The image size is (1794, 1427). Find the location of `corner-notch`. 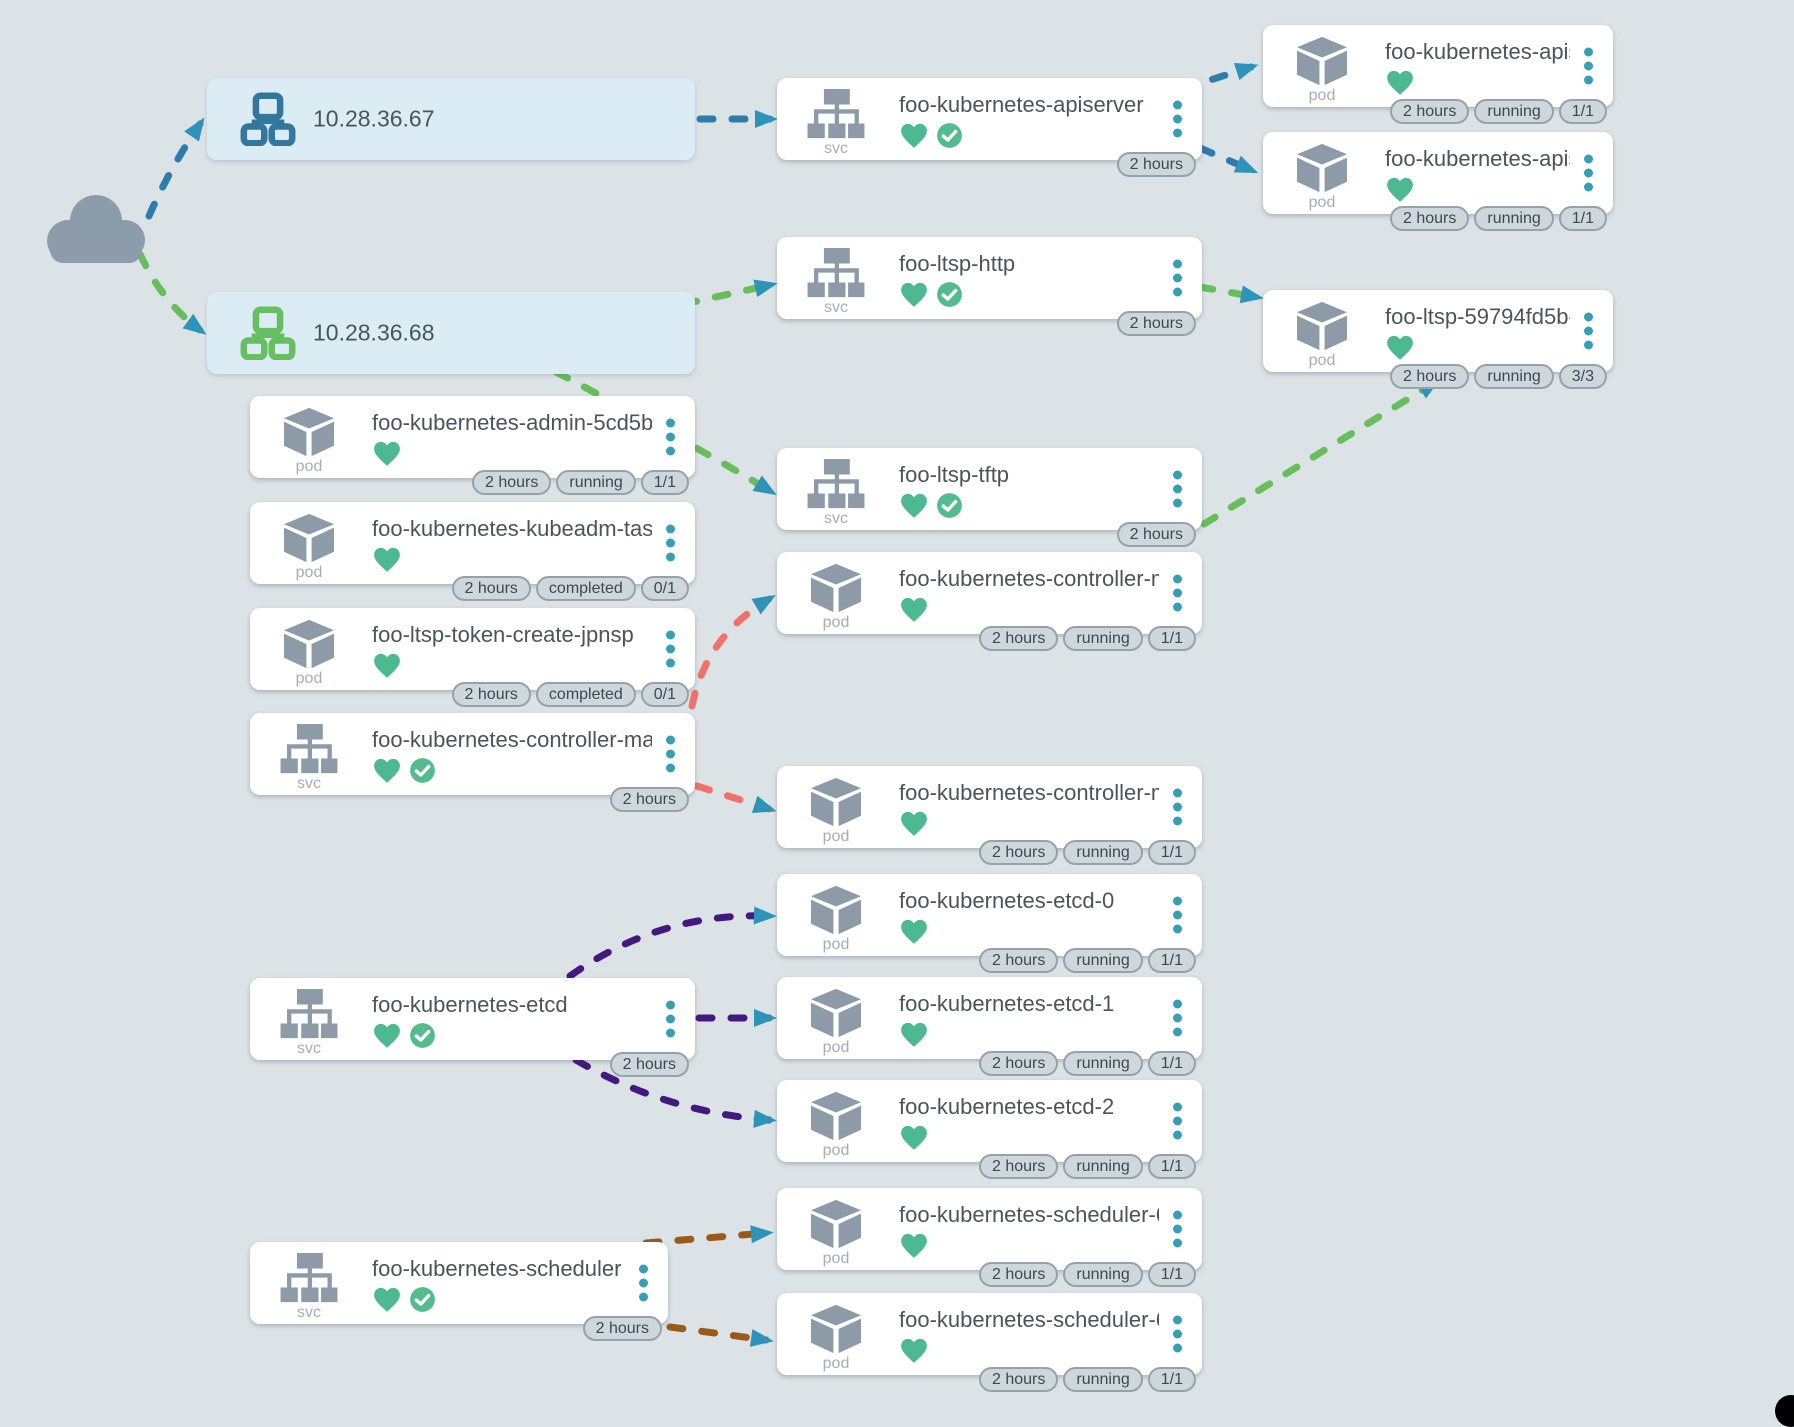

corner-notch is located at coordinates (1784, 1411).